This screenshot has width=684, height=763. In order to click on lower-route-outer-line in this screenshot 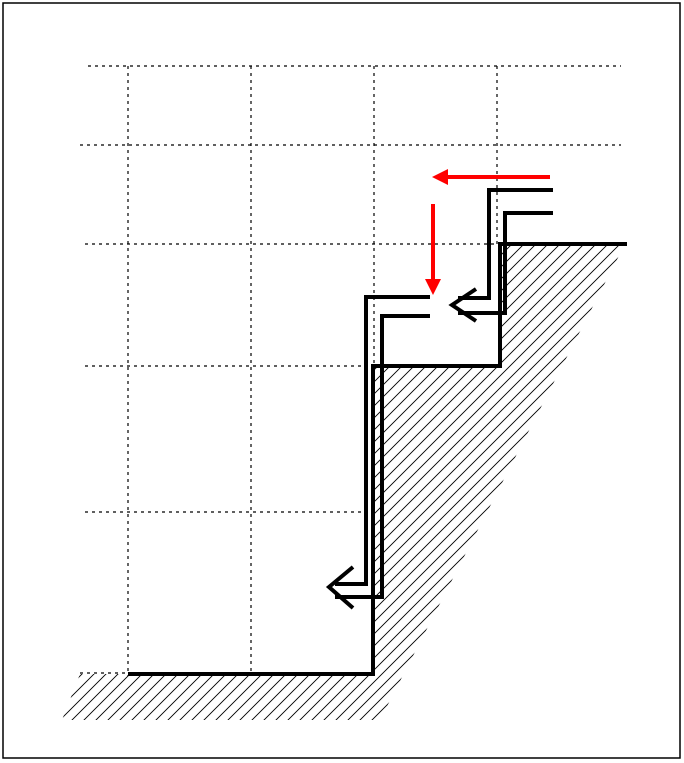, I will do `click(382, 440)`.